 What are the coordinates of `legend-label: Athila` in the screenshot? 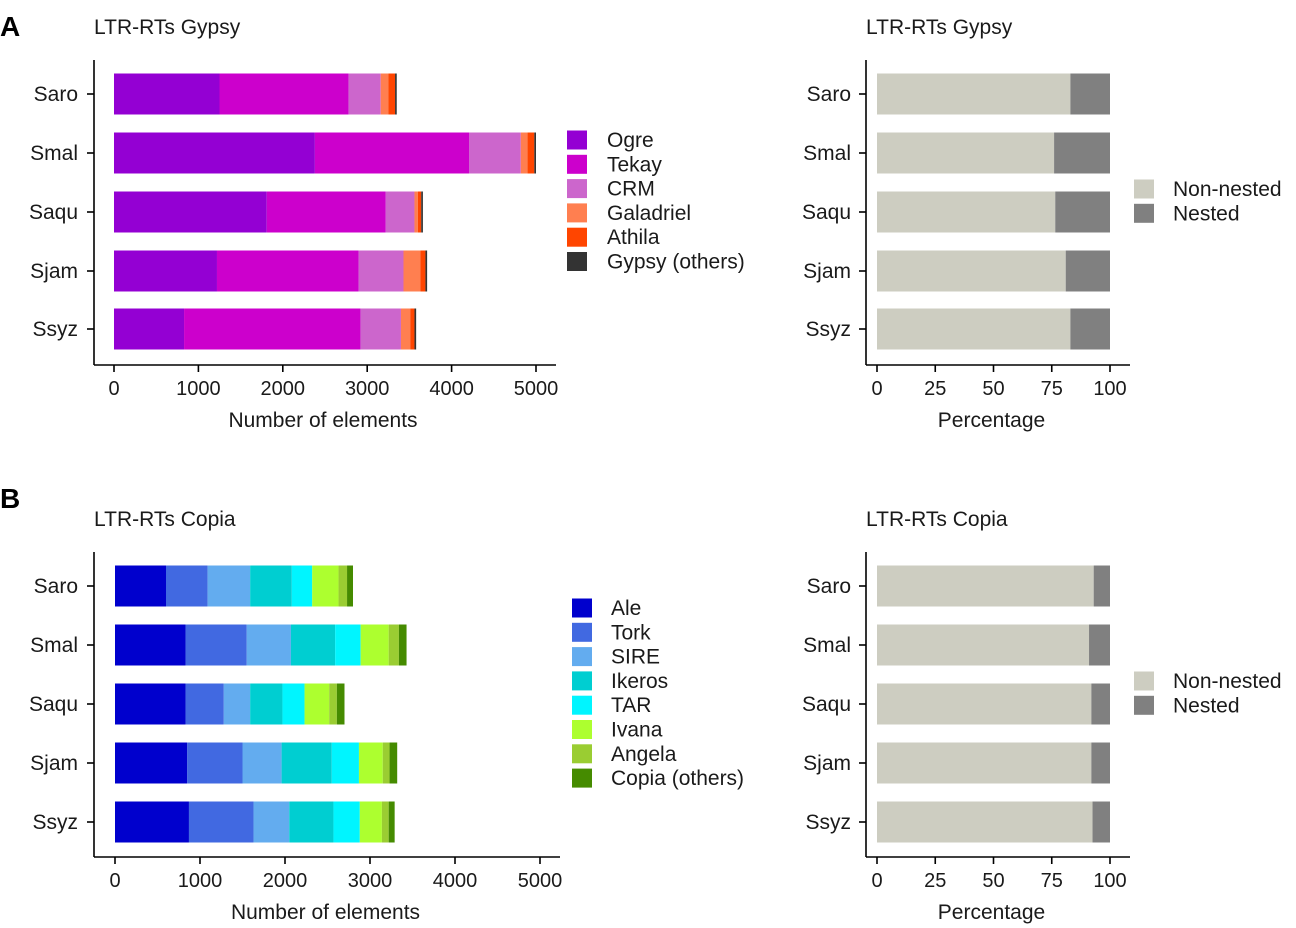 It's located at (633, 237).